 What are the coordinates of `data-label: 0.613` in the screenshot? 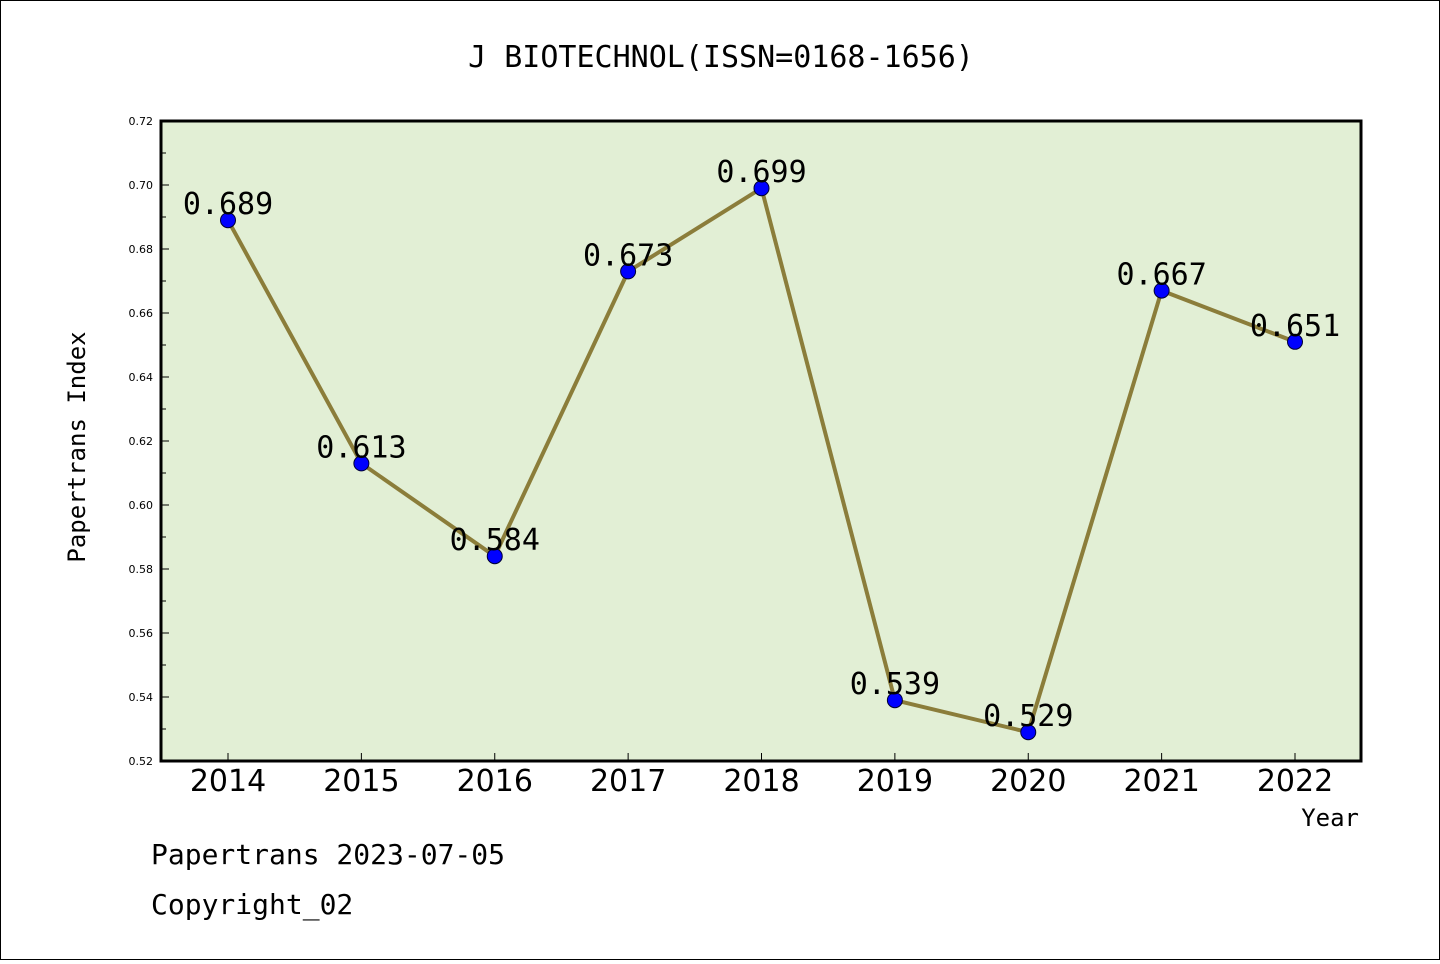 It's located at (361, 447).